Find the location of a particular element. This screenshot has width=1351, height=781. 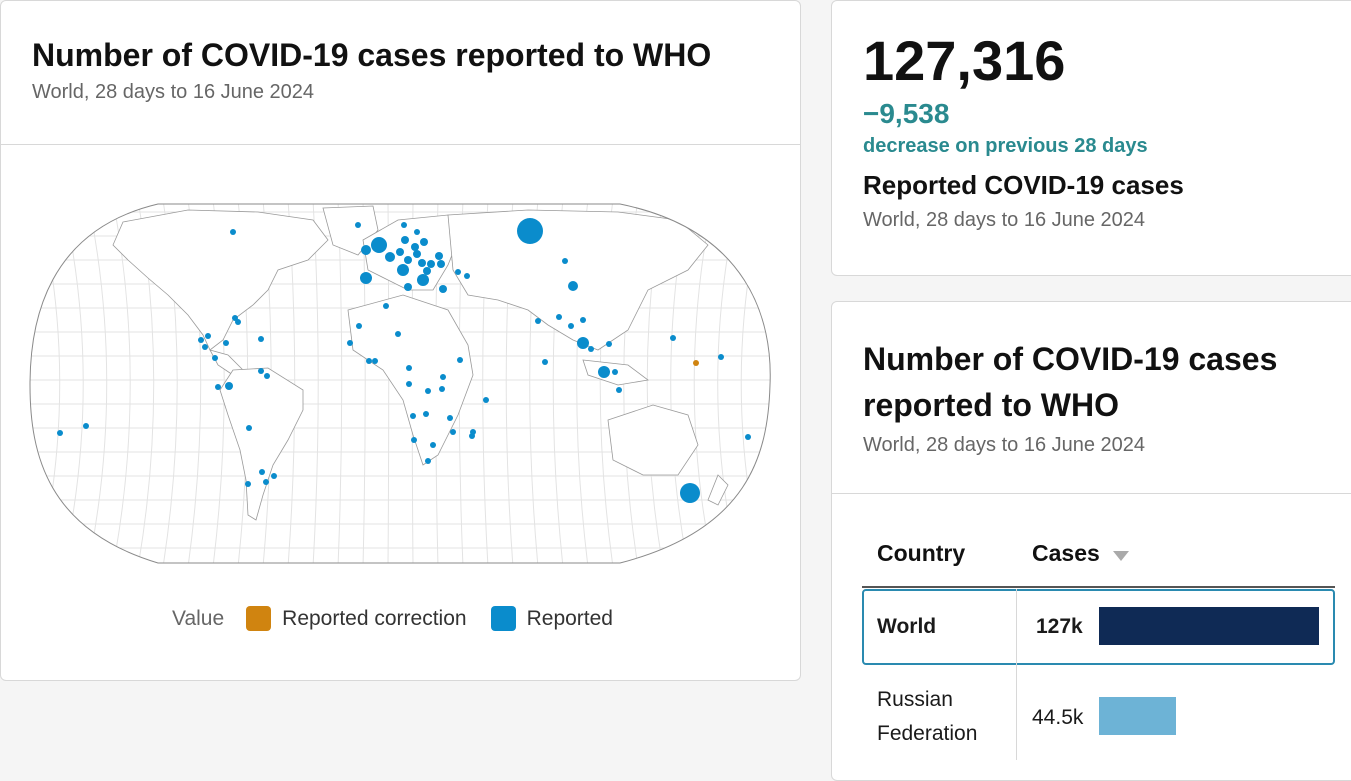

column-header-cases: Cases is located at coordinates (1080, 553).